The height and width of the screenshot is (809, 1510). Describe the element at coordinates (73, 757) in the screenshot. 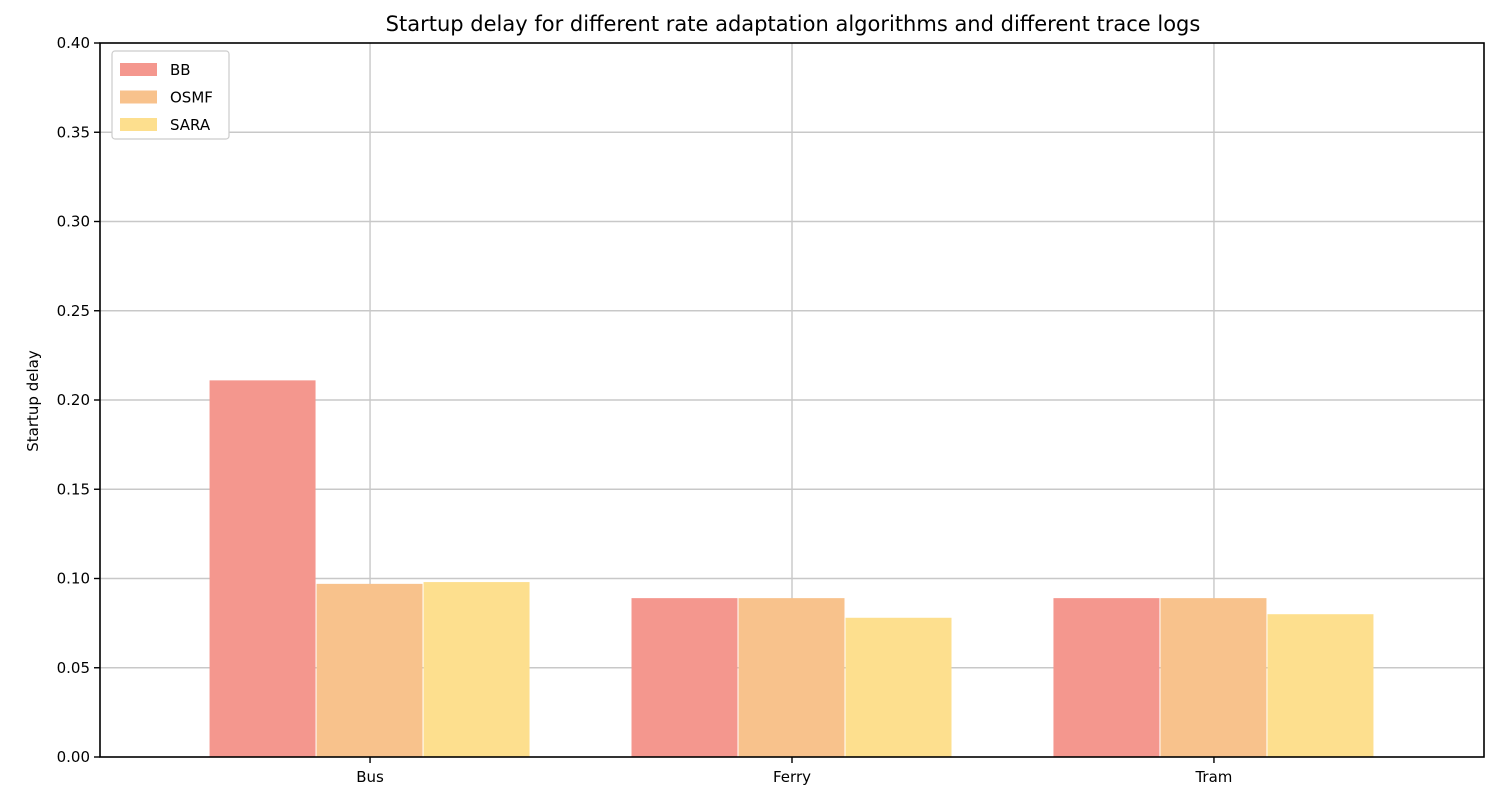

I see `y-tick-label: 0.00` at that location.